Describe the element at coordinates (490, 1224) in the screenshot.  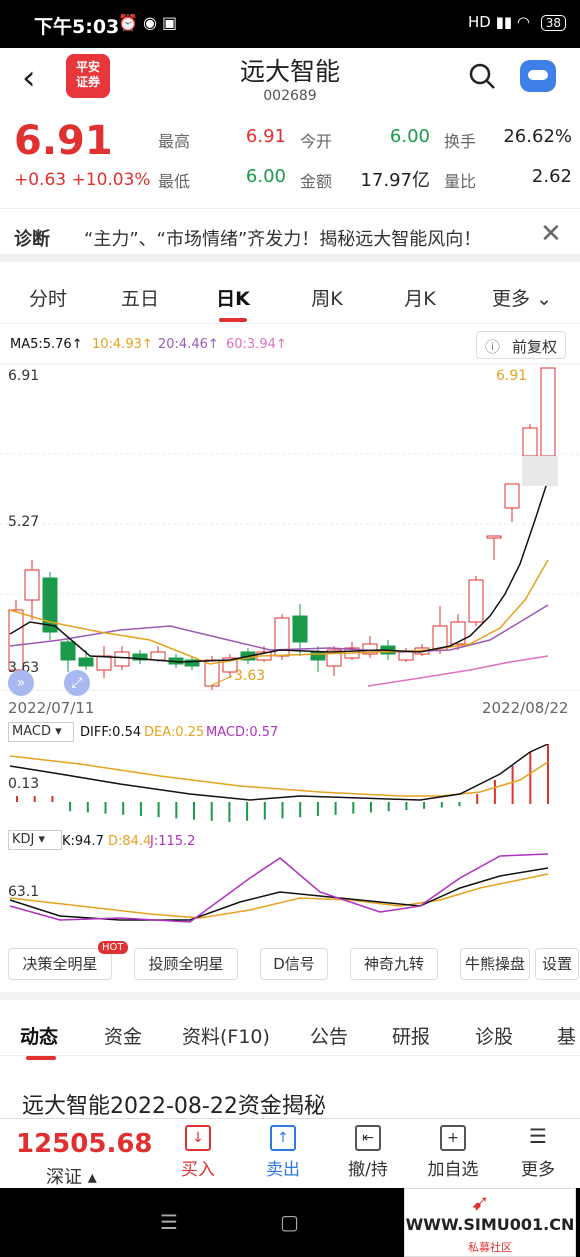
I see `watermark-text: WWW.SIMU001.CN` at that location.